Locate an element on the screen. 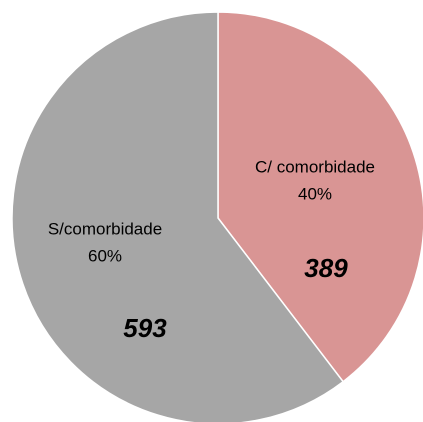 Image resolution: width=423 pixels, height=422 pixels. value-label: 593 is located at coordinates (145, 328).